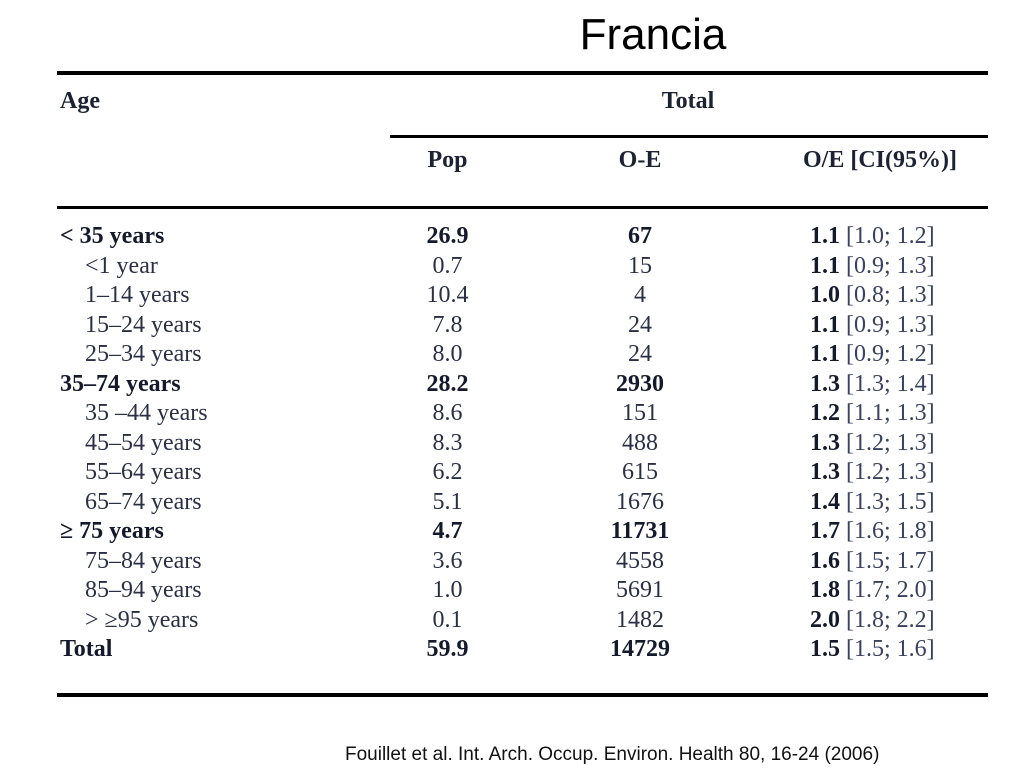 This screenshot has width=1024, height=768. I want to click on table-row: > ≥95 years 0.1 1482 2.0 [1.8; 2.2], so click(522, 621).